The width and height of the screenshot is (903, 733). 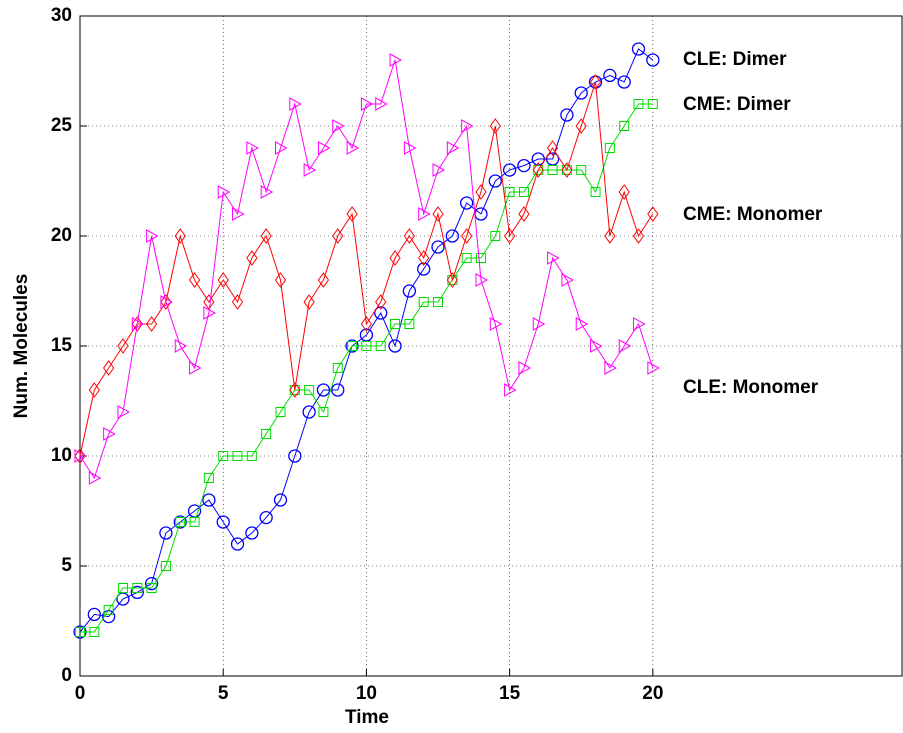 I want to click on x-tick-label: 0, so click(x=80, y=693).